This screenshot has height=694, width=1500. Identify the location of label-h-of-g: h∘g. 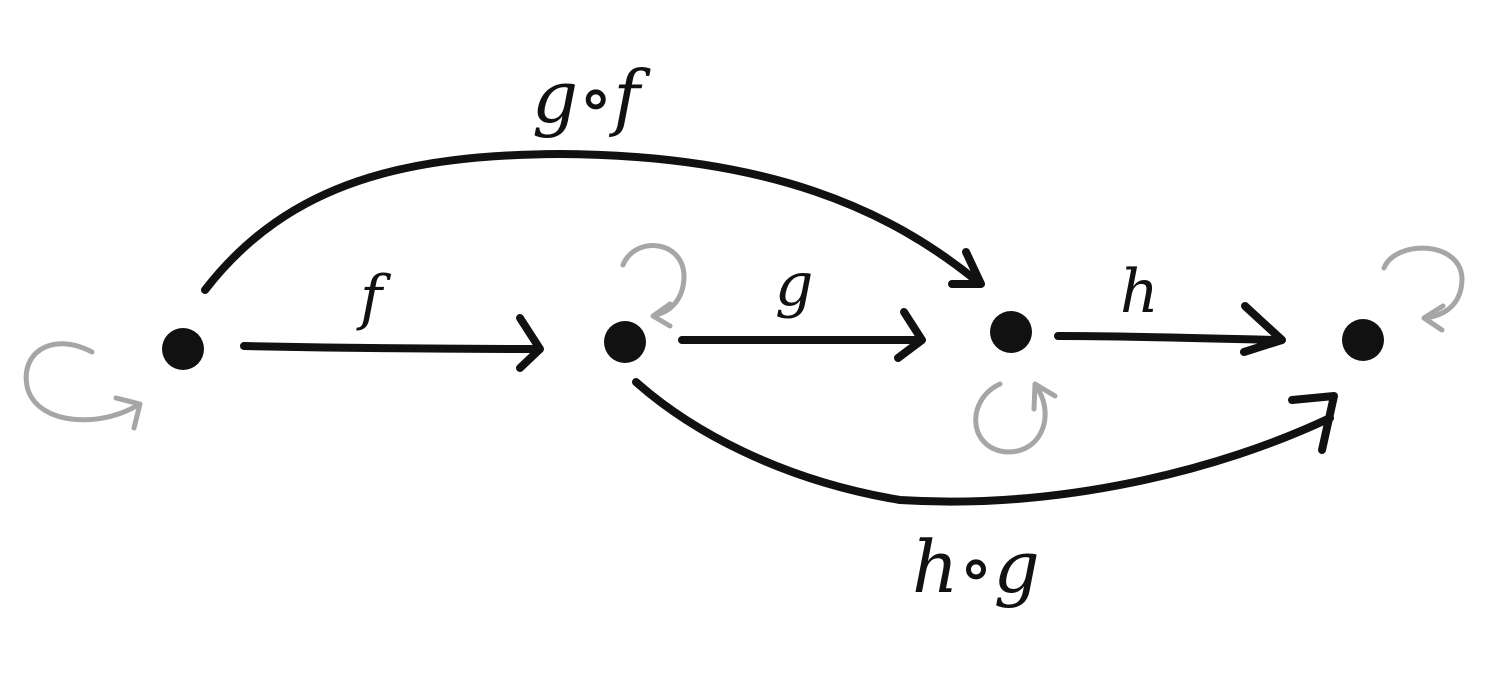
(976, 567).